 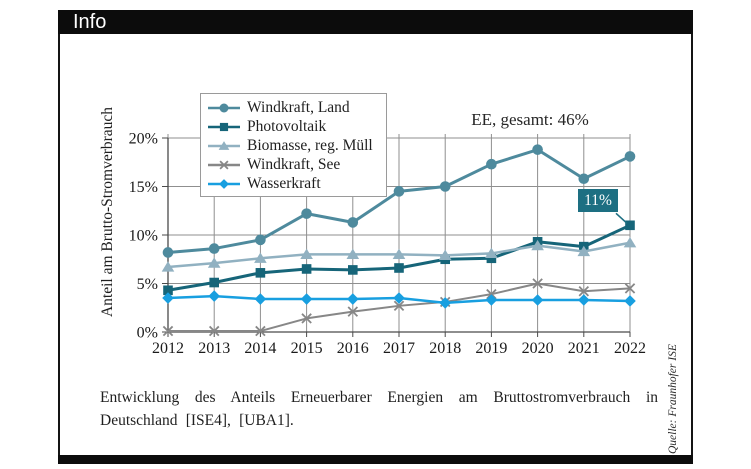 I want to click on legend-item-biomasse-reg-m-ll: Biomasse, reg. Müll, so click(x=294, y=146).